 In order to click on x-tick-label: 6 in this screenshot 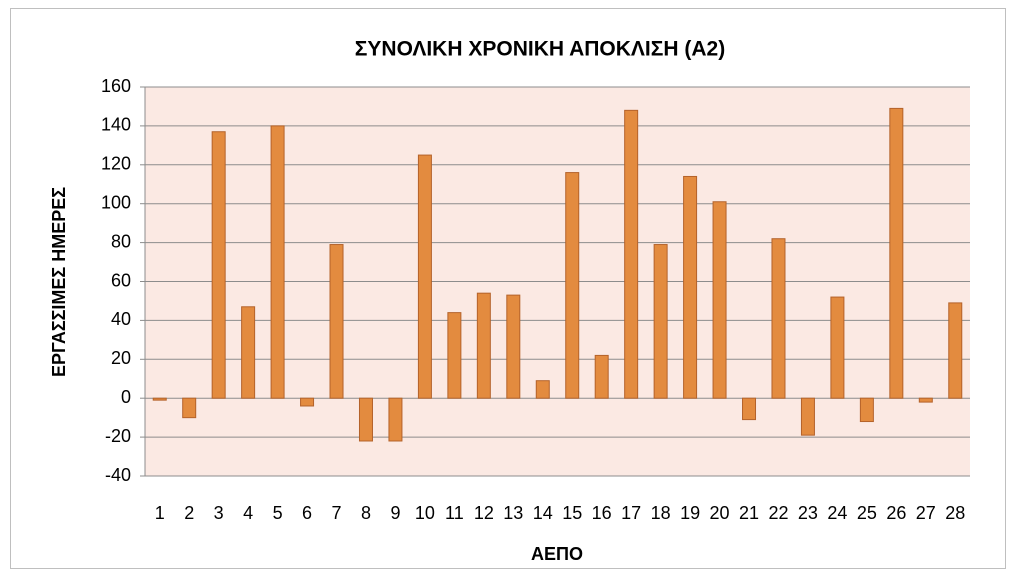, I will do `click(307, 513)`.